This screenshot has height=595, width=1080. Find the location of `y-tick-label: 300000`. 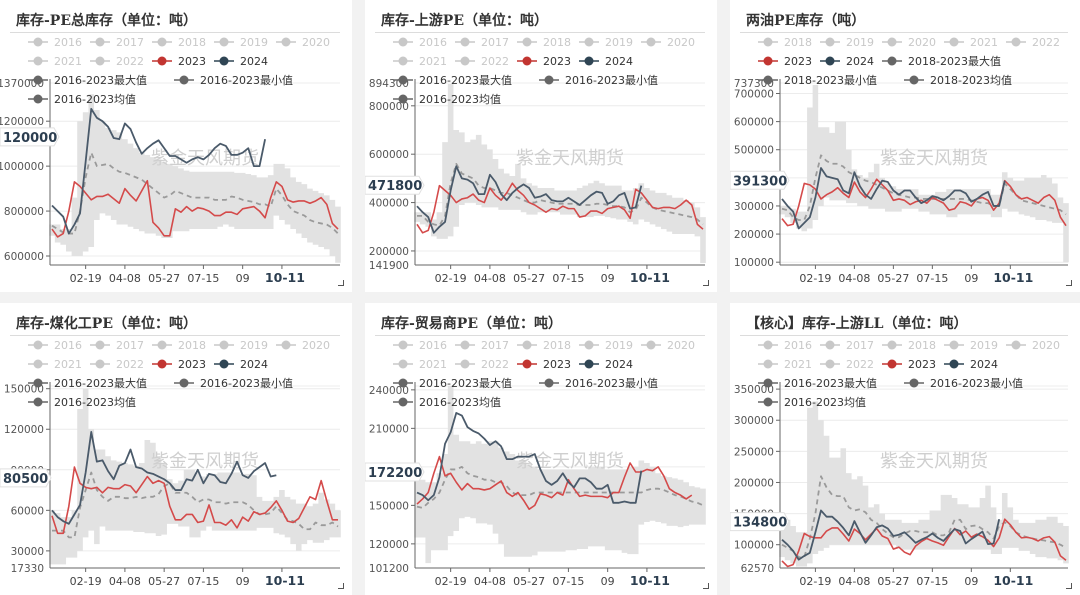

y-tick-label: 300000 is located at coordinates (754, 207).